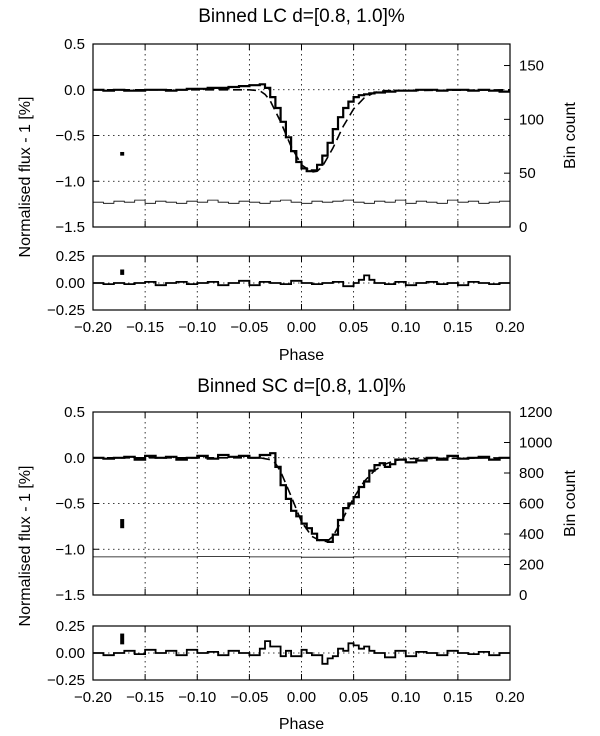  I want to click on y2-tick-label: 600, so click(531, 504).